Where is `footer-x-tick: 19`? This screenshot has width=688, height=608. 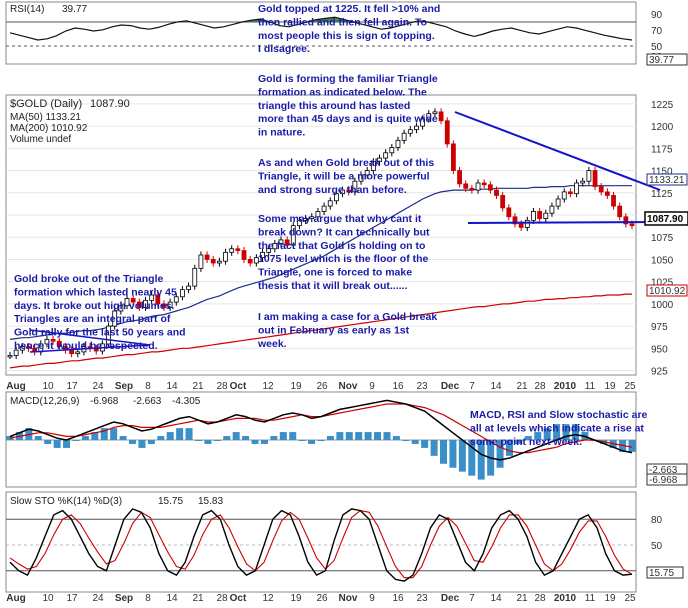
footer-x-tick: 19 is located at coordinates (296, 598).